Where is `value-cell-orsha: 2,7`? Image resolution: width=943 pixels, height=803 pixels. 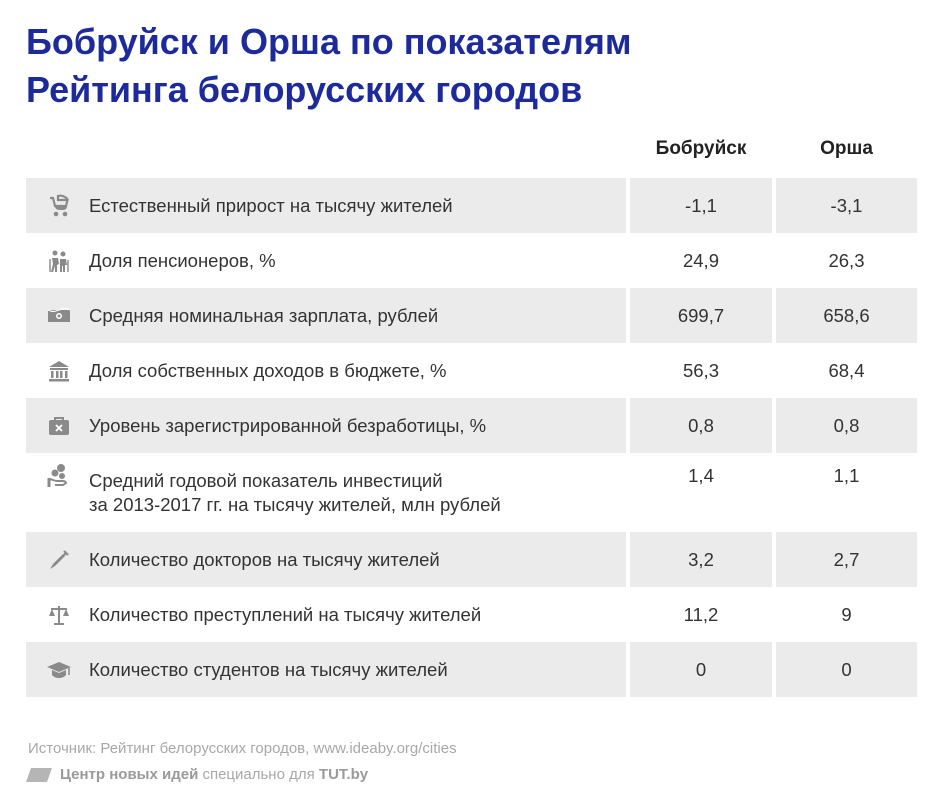
value-cell-orsha: 2,7 is located at coordinates (846, 559).